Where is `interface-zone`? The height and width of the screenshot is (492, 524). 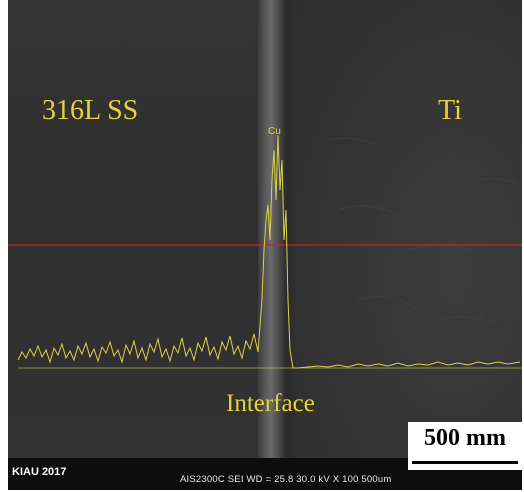 interface-zone is located at coordinates (277, 229).